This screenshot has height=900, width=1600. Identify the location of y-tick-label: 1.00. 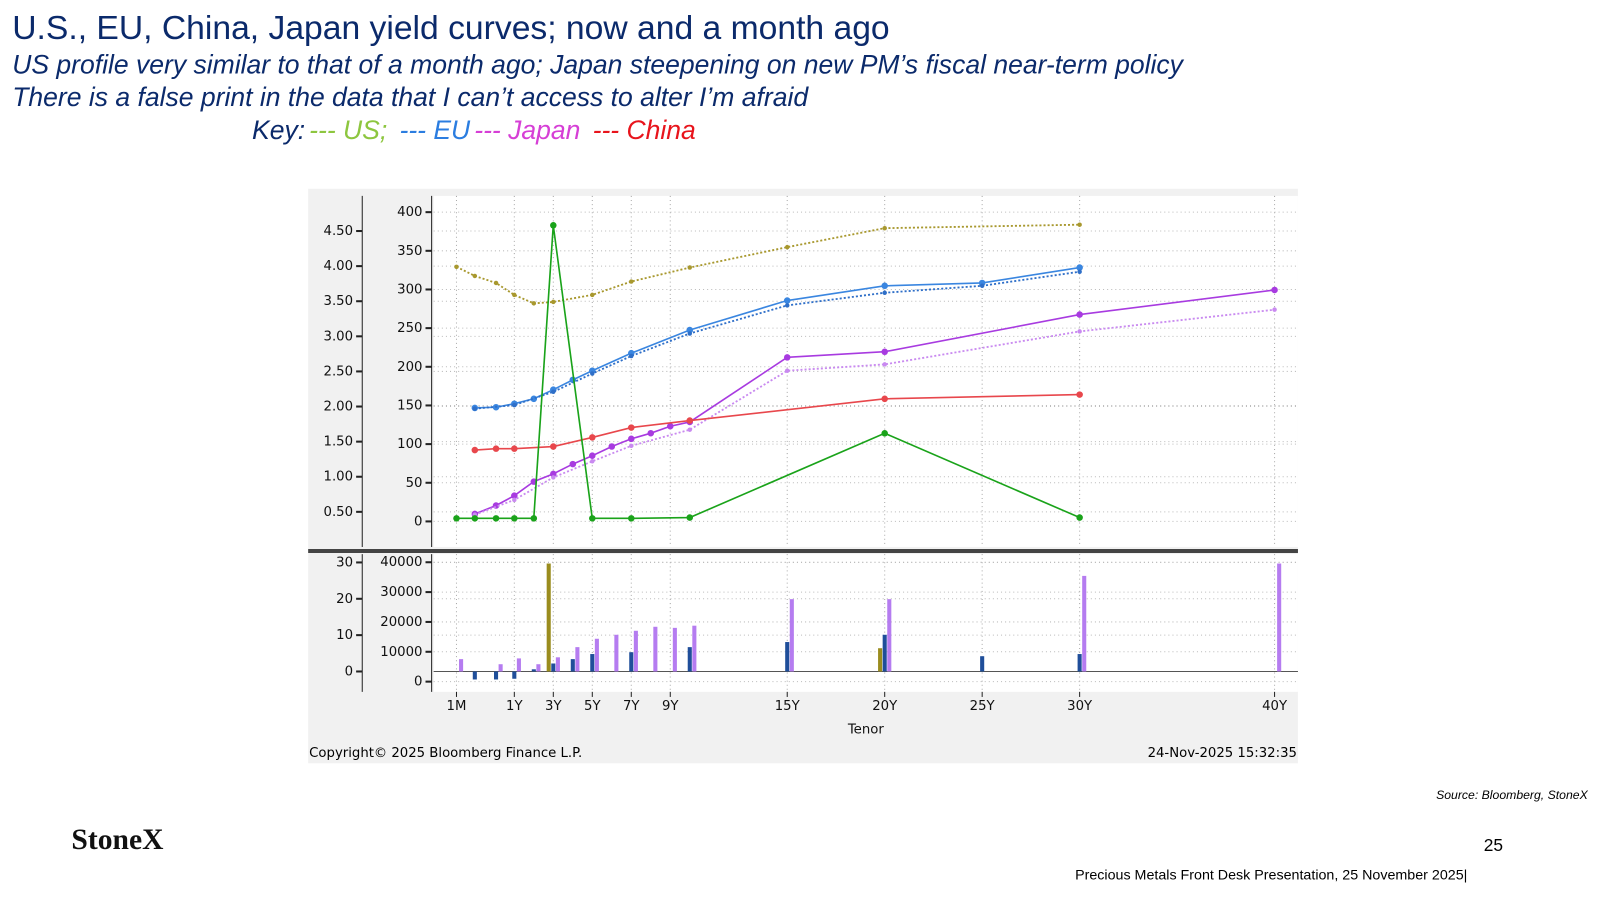
(339, 477).